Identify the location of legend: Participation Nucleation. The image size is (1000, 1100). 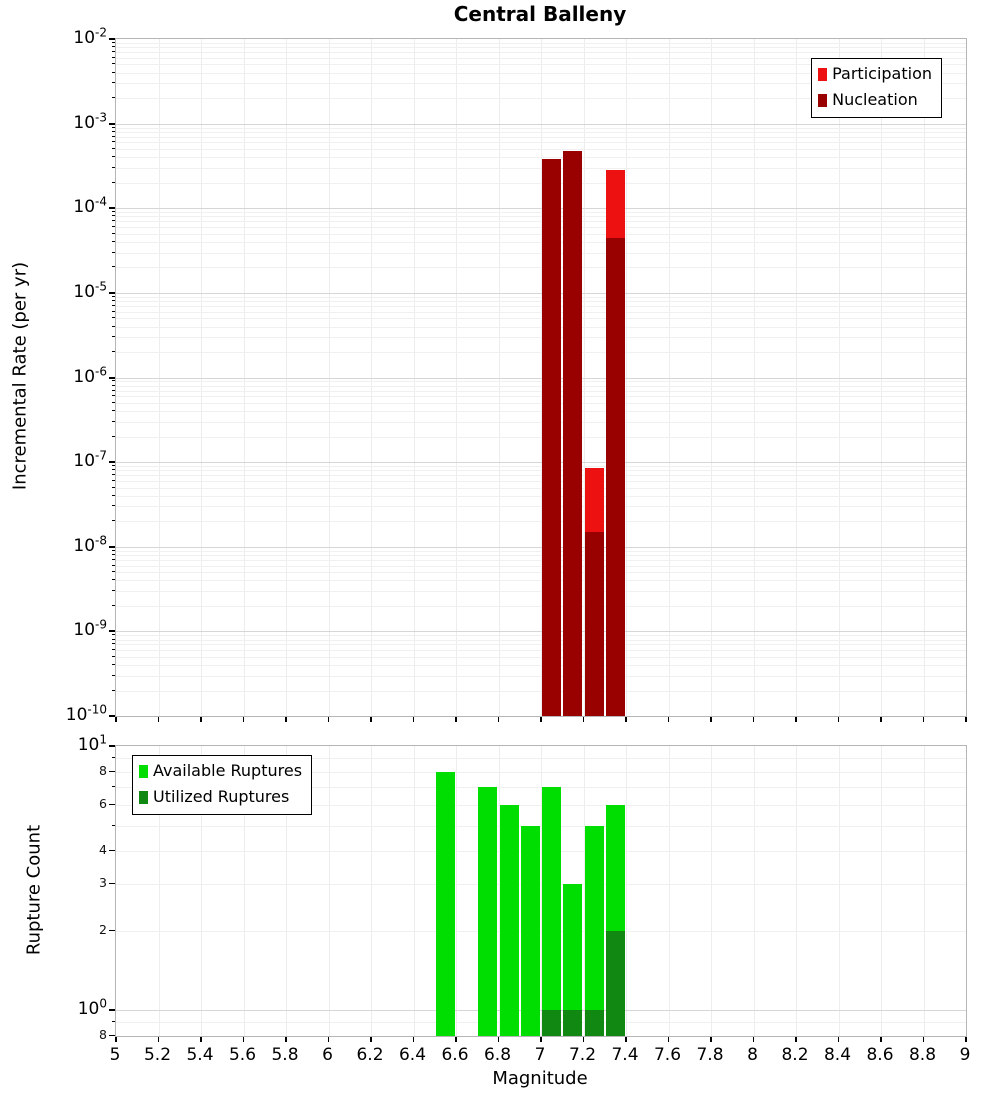
(876, 88).